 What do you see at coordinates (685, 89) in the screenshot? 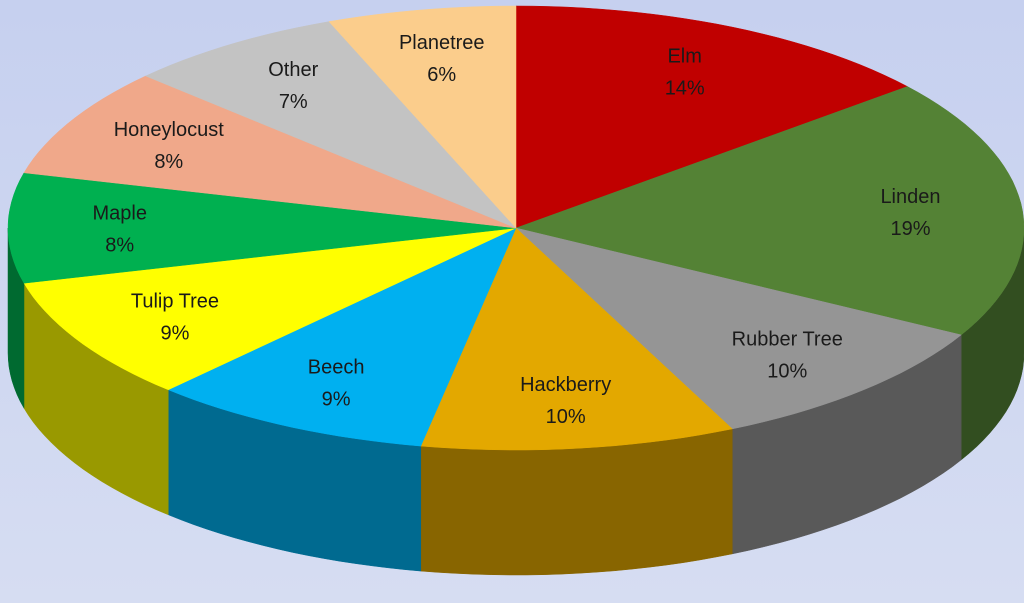
I see `slice-value-label: 14%` at bounding box center [685, 89].